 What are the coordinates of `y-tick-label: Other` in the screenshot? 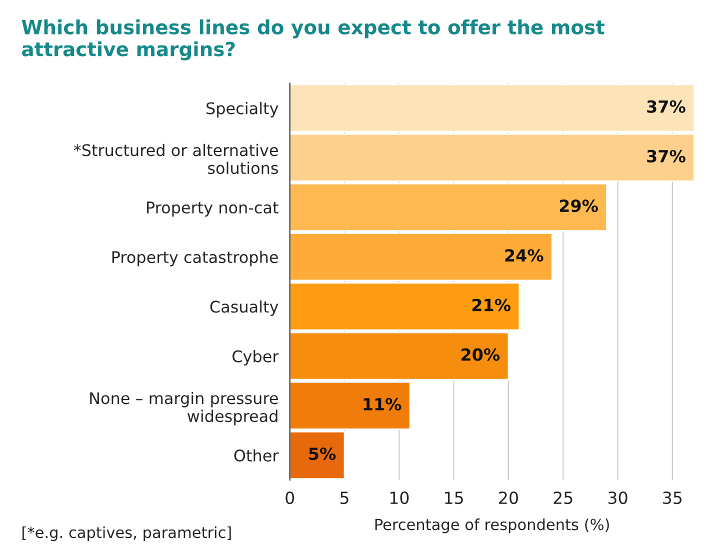 It's located at (256, 455).